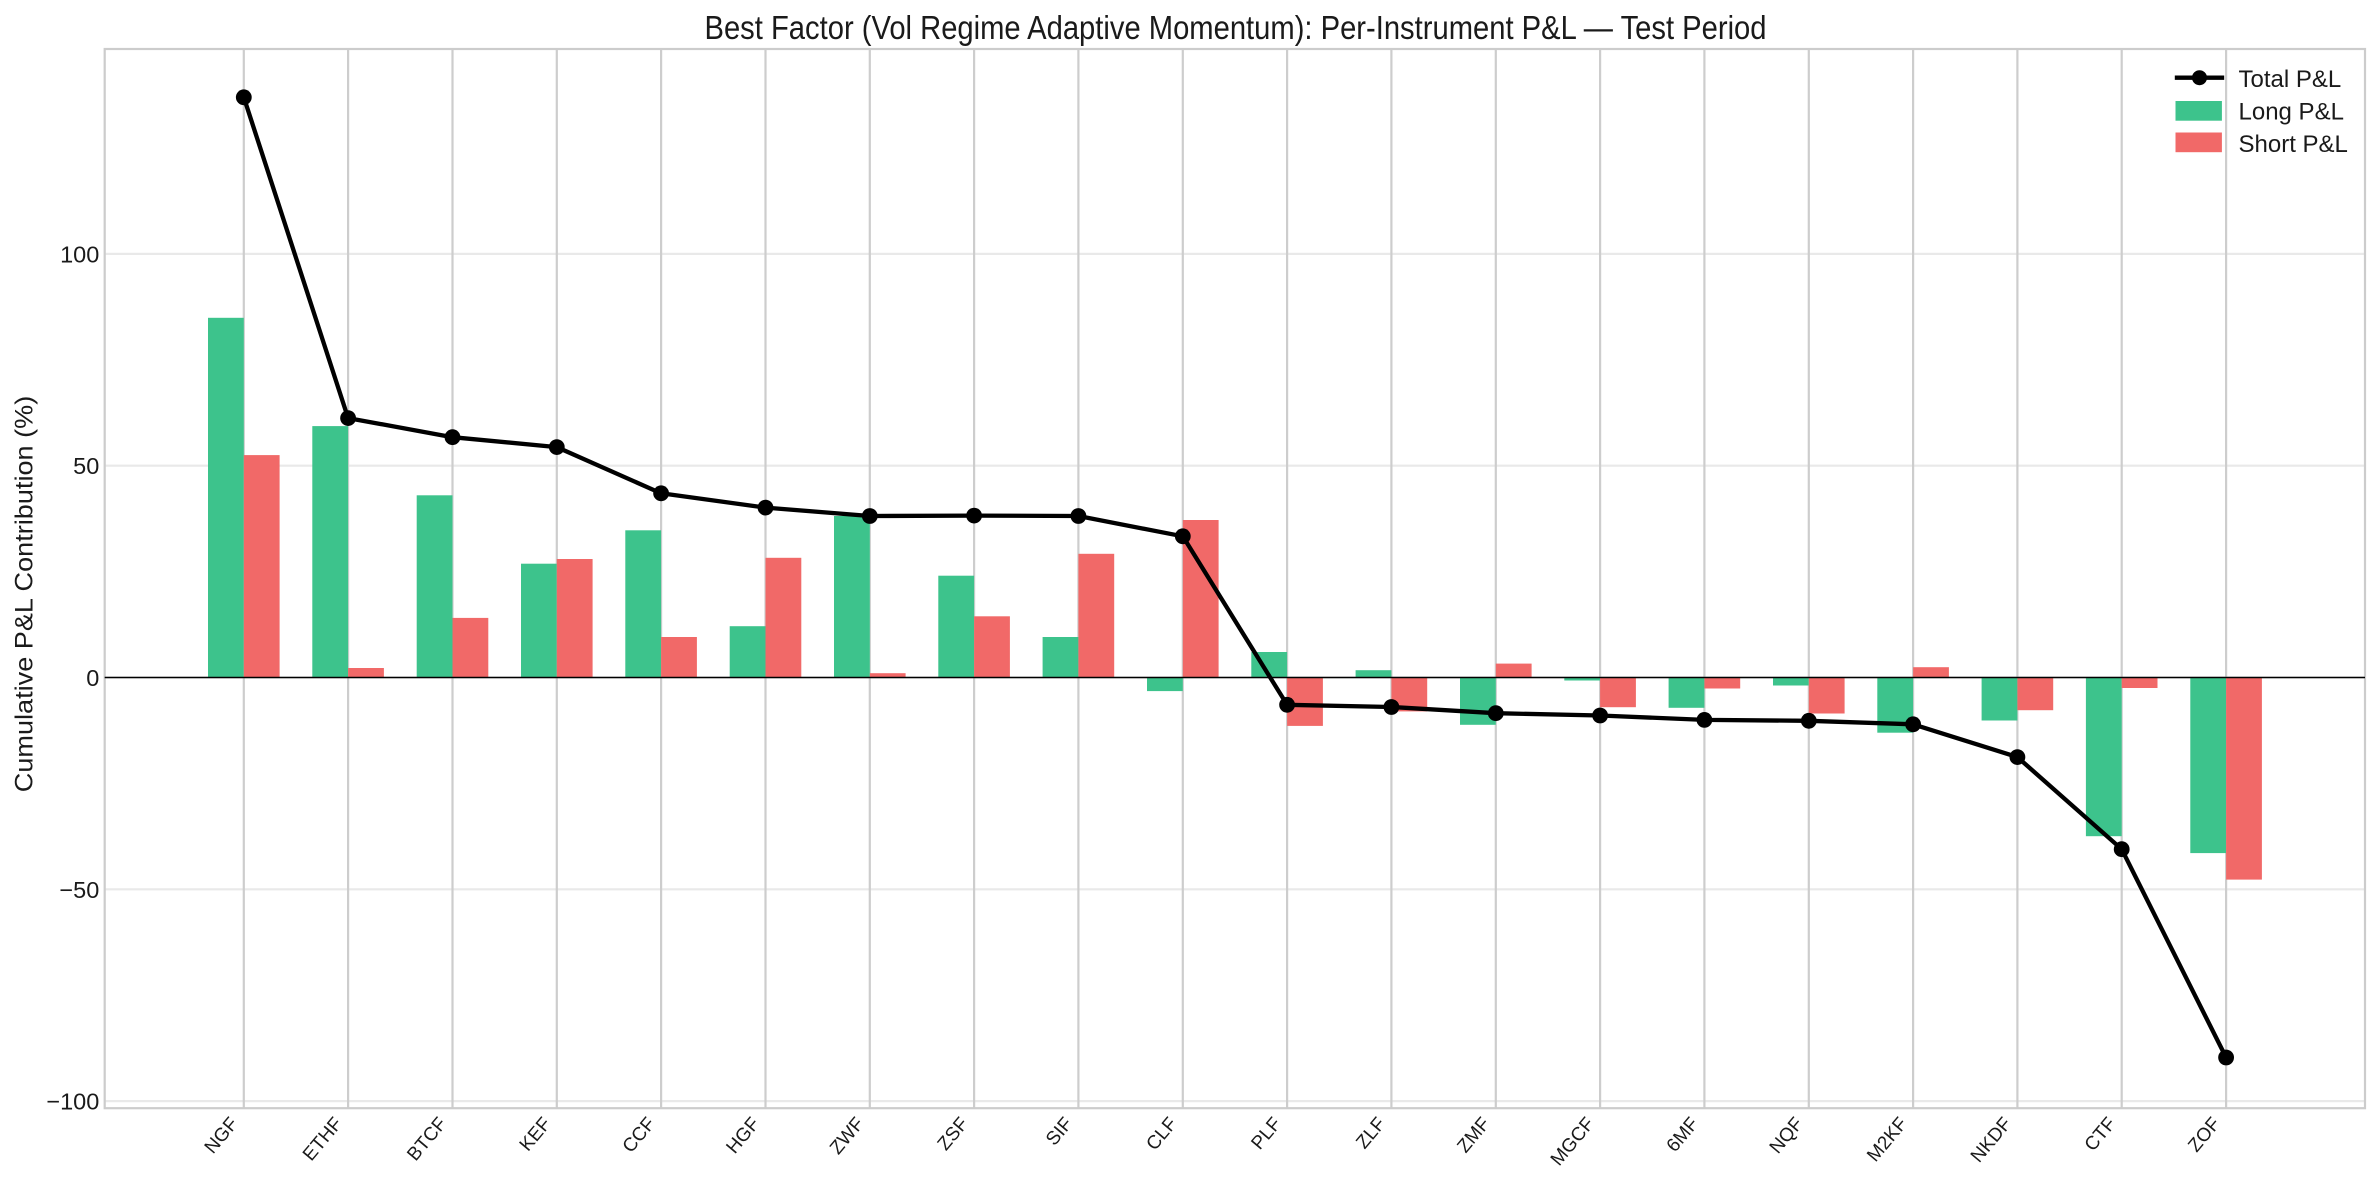 The image size is (2380, 1186). I want to click on svg-text: Total P&L, so click(2290, 79).